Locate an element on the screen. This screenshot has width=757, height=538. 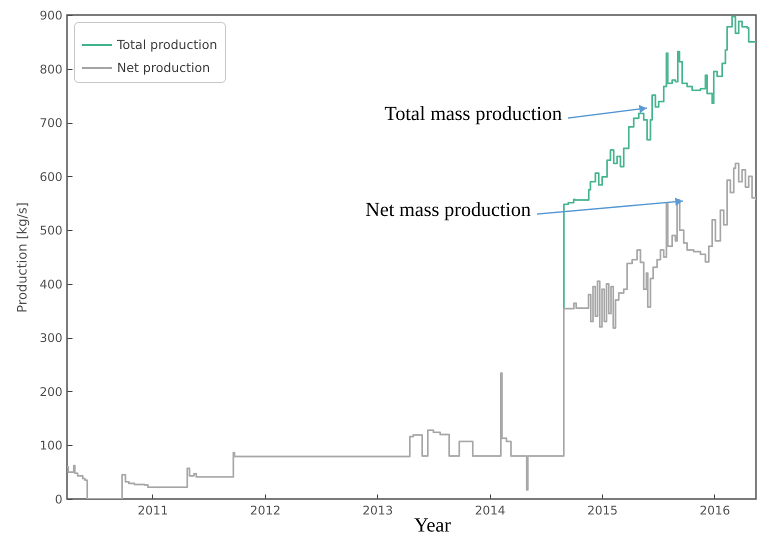
x-tick-label: 2014 is located at coordinates (490, 511).